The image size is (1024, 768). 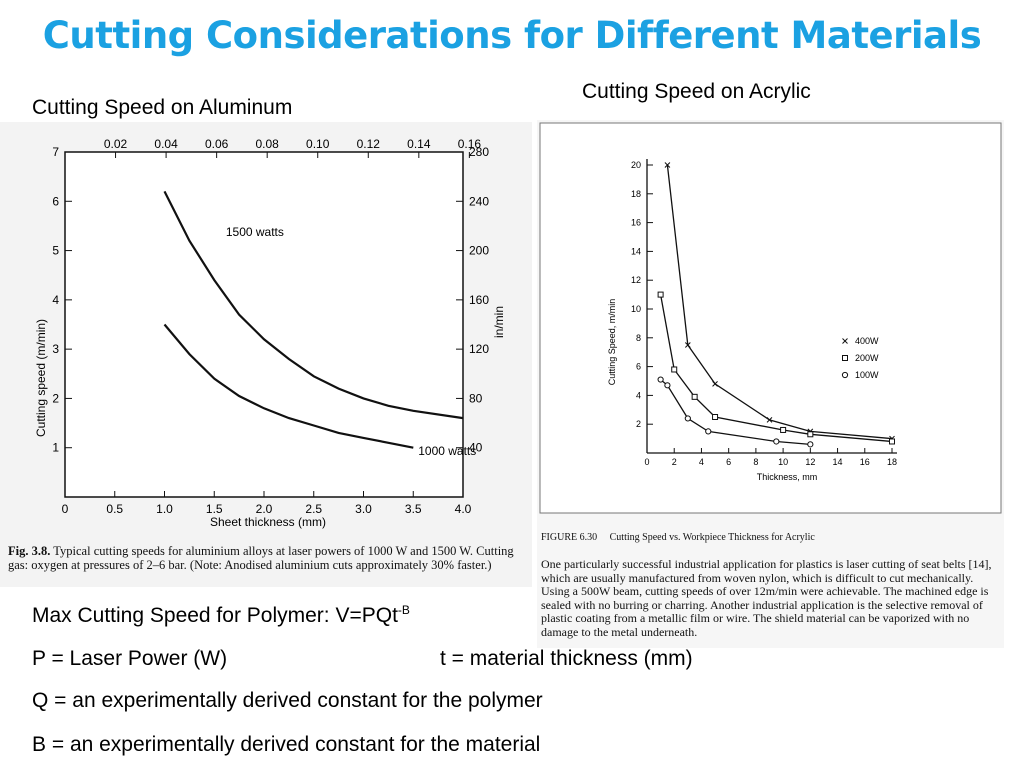 What do you see at coordinates (892, 462) in the screenshot?
I see `acrylic-x-tick-label: 18` at bounding box center [892, 462].